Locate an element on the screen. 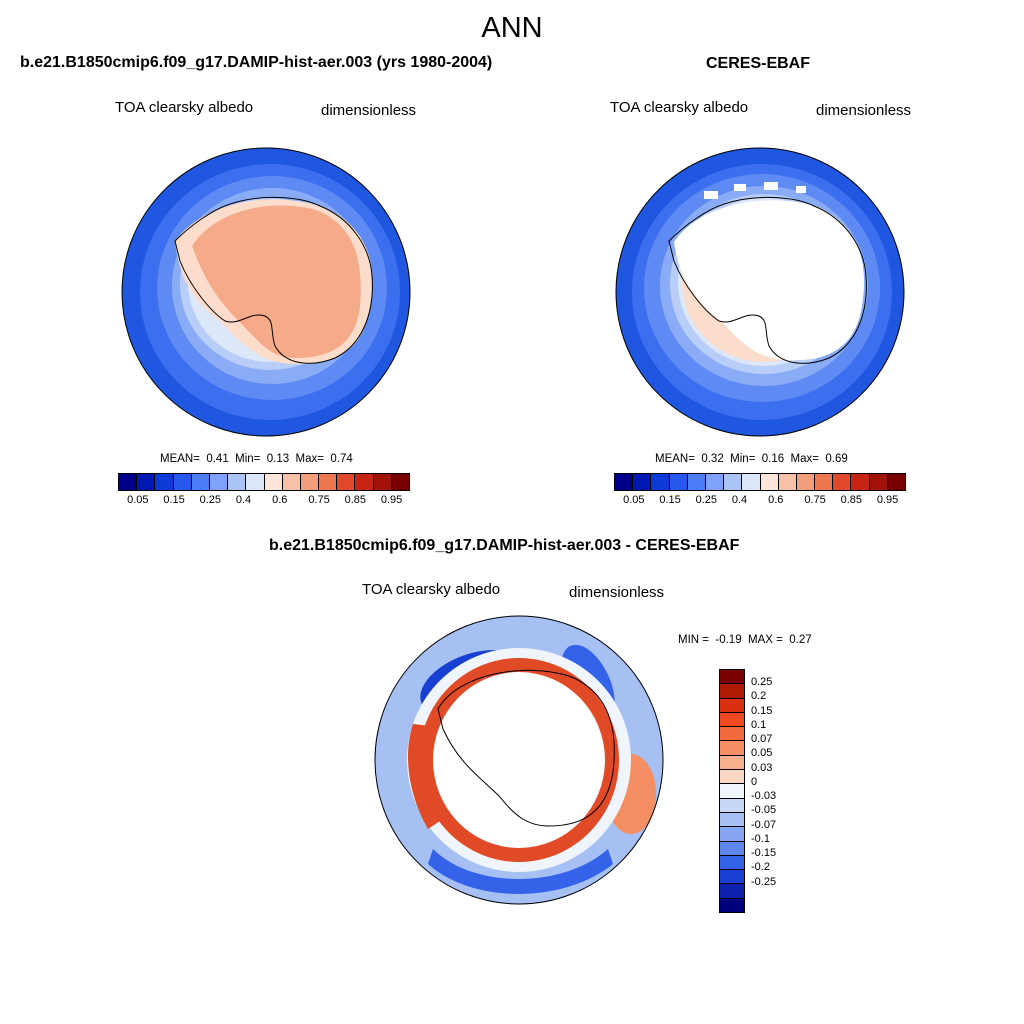 Image resolution: width=1024 pixels, height=1024 pixels. diff-max-value: 0.27 is located at coordinates (800, 640).